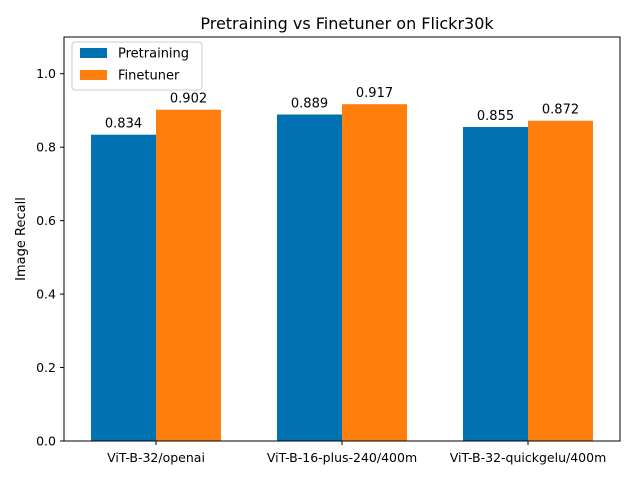  Describe the element at coordinates (495, 116) in the screenshot. I see `value-label-pretraining-3: 0.855` at that location.